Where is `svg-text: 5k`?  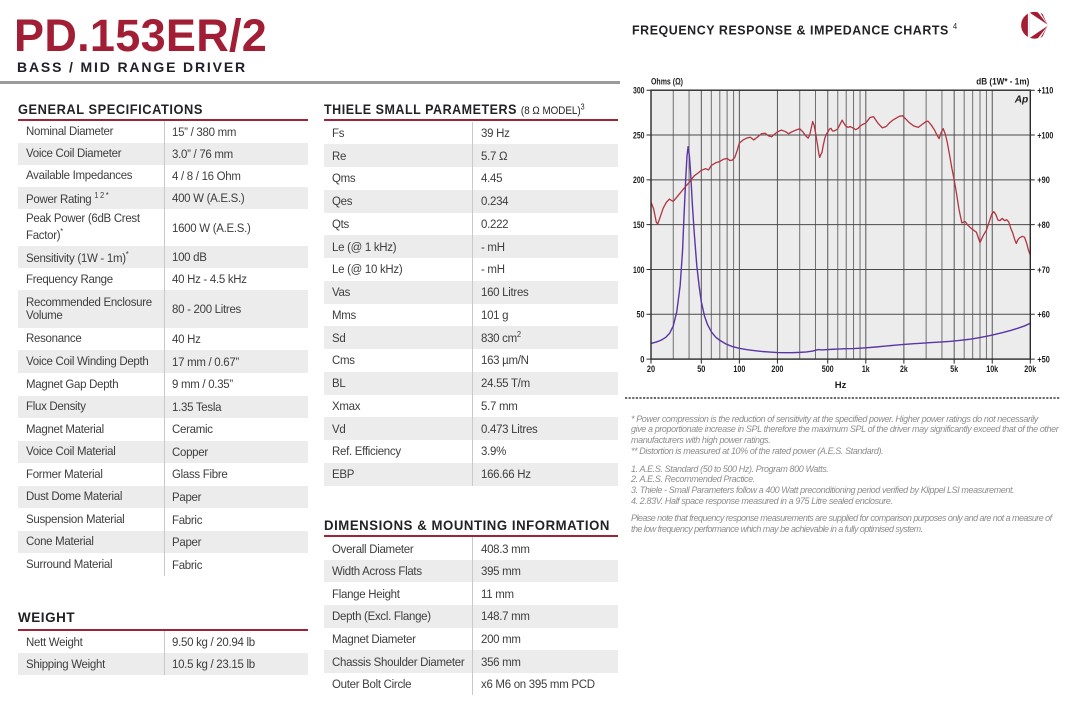 svg-text: 5k is located at coordinates (954, 369).